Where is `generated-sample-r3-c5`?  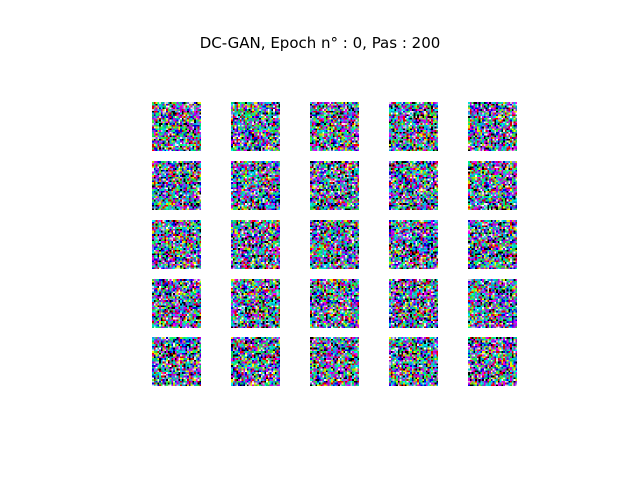
generated-sample-r3-c5 is located at coordinates (492, 244).